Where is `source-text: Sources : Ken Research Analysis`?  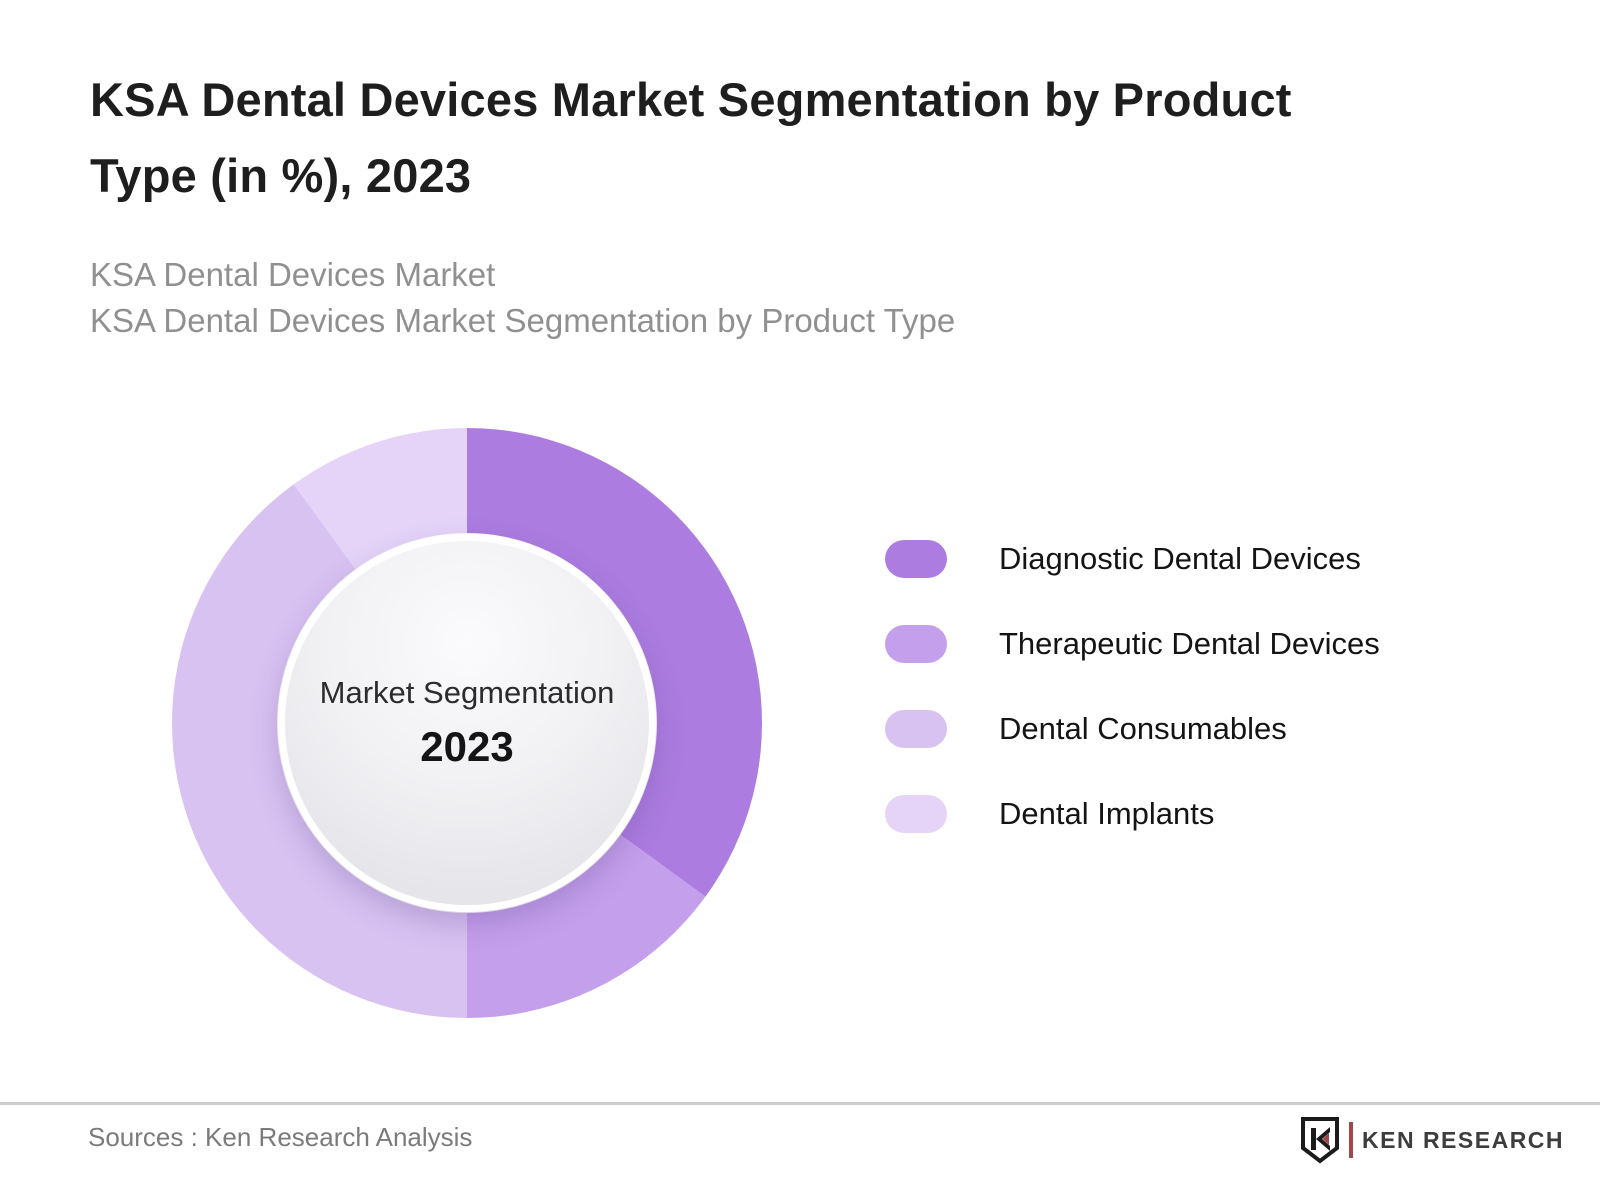 source-text: Sources : Ken Research Analysis is located at coordinates (280, 1137).